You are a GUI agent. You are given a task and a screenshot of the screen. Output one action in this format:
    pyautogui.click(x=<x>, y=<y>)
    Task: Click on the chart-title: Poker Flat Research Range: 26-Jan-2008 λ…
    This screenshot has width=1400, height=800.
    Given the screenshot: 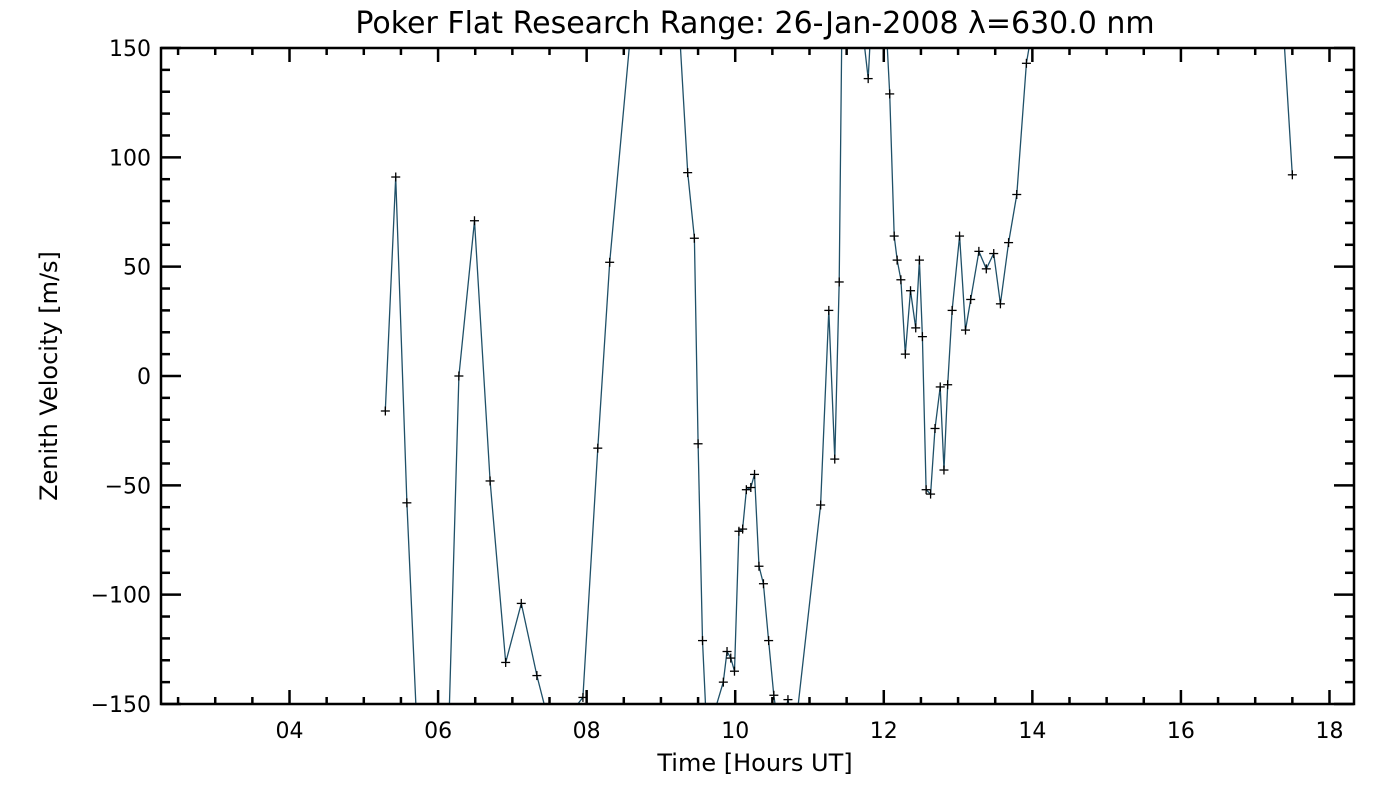 What is the action you would take?
    pyautogui.click(x=754, y=23)
    